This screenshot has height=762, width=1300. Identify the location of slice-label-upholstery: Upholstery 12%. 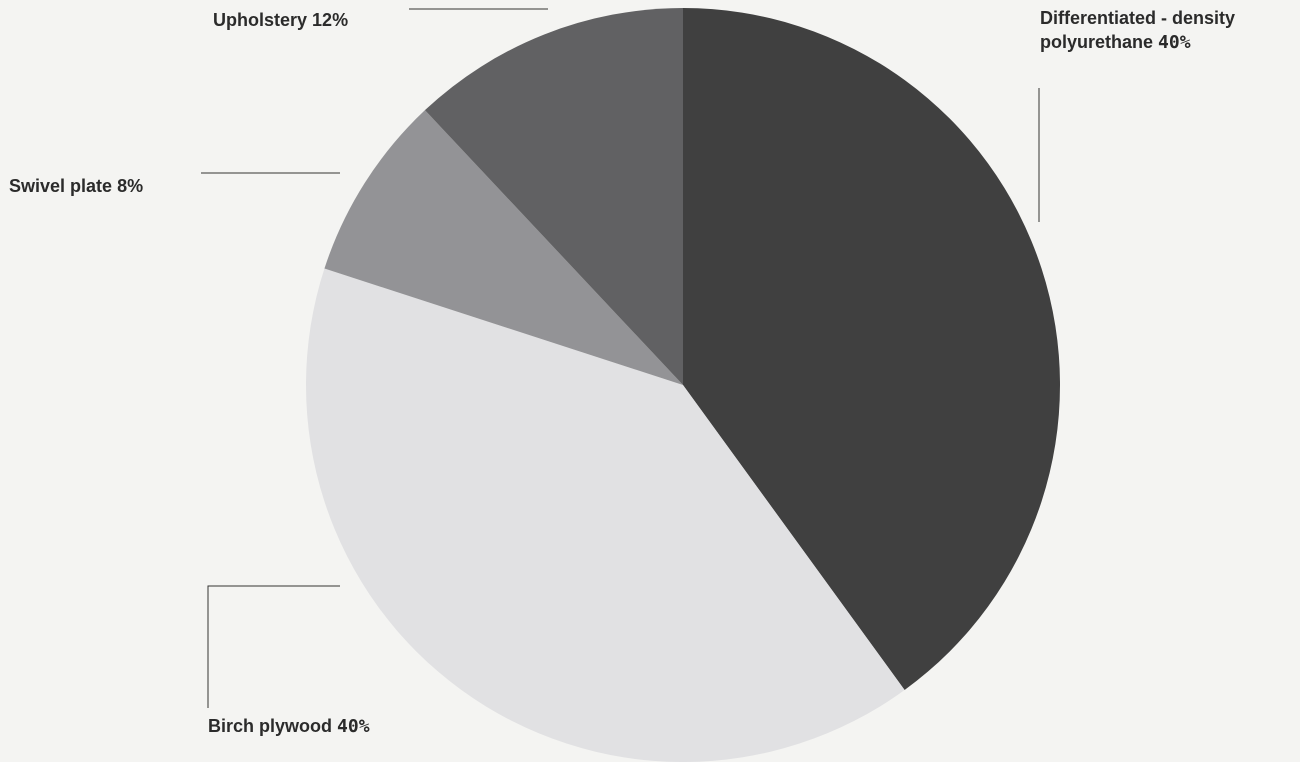
(280, 20).